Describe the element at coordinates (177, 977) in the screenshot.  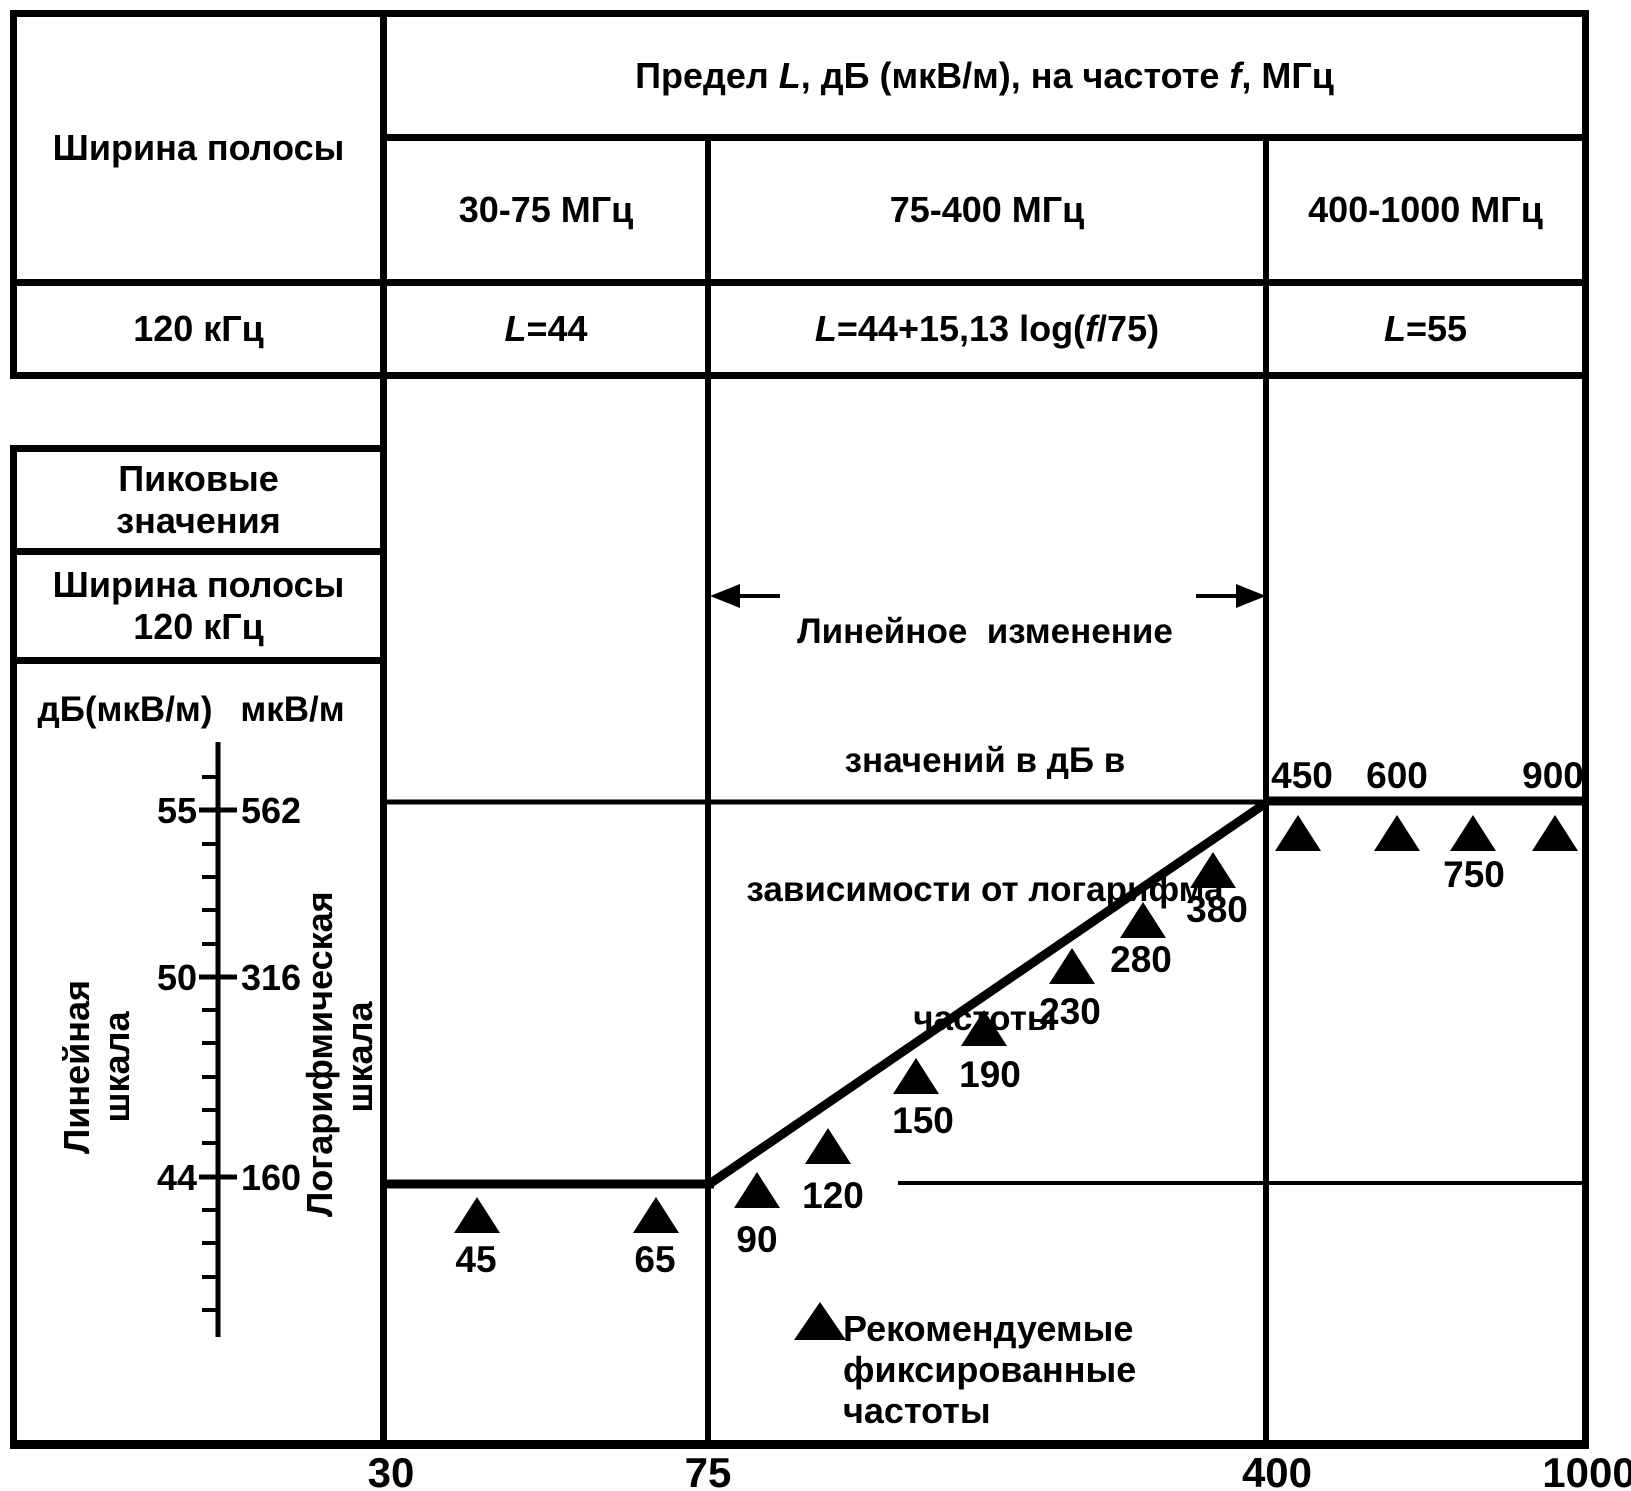
I see `y-axis-db-label: 50` at that location.